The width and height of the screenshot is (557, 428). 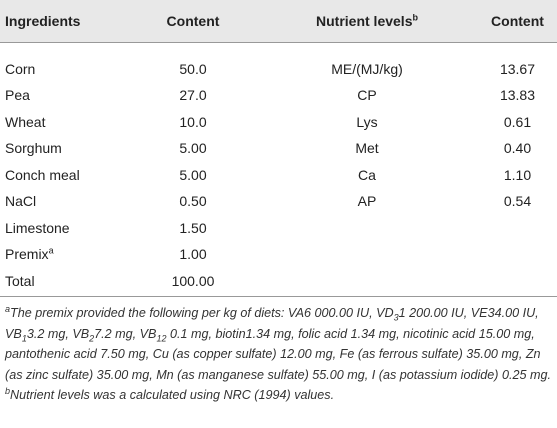 What do you see at coordinates (25, 121) in the screenshot?
I see `table-cell: Wheat` at bounding box center [25, 121].